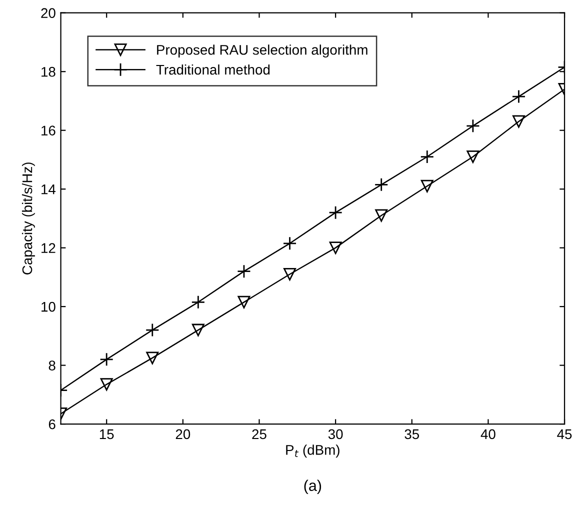 This screenshot has width=579, height=514. Describe the element at coordinates (49, 71) in the screenshot. I see `y-tick-label: 18` at that location.